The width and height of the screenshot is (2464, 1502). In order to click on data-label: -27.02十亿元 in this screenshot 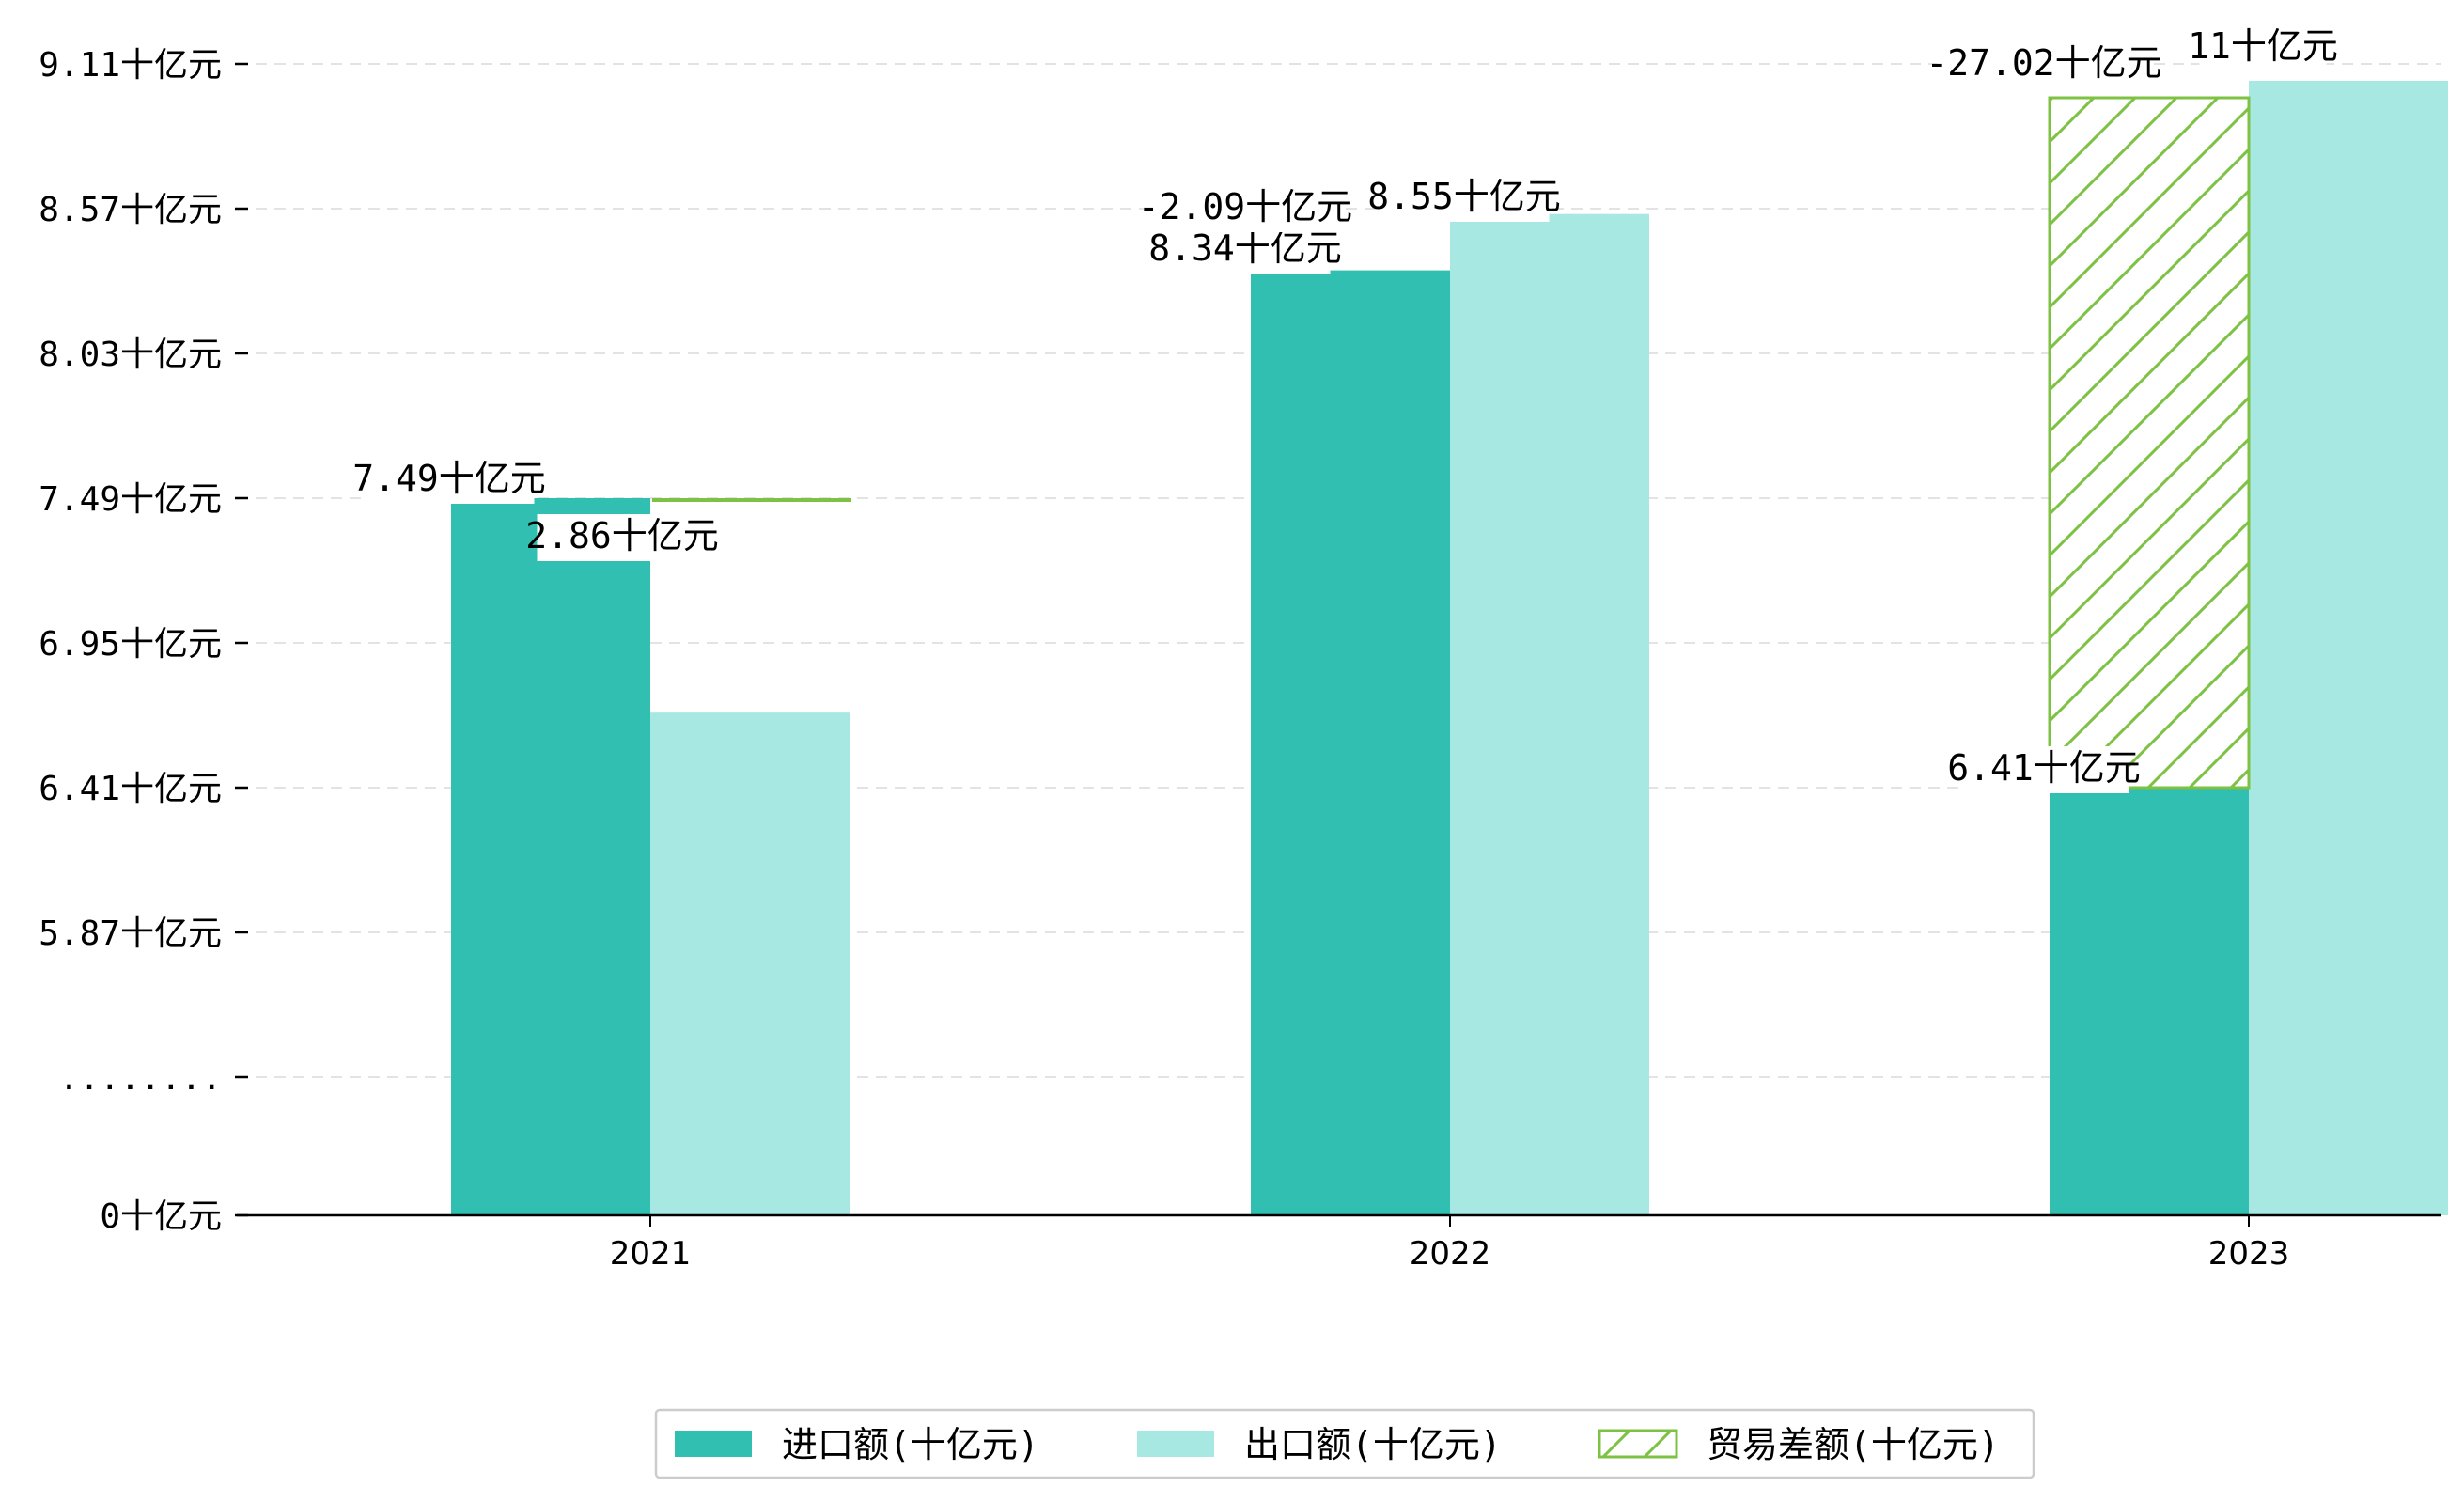, I will do `click(2043, 63)`.